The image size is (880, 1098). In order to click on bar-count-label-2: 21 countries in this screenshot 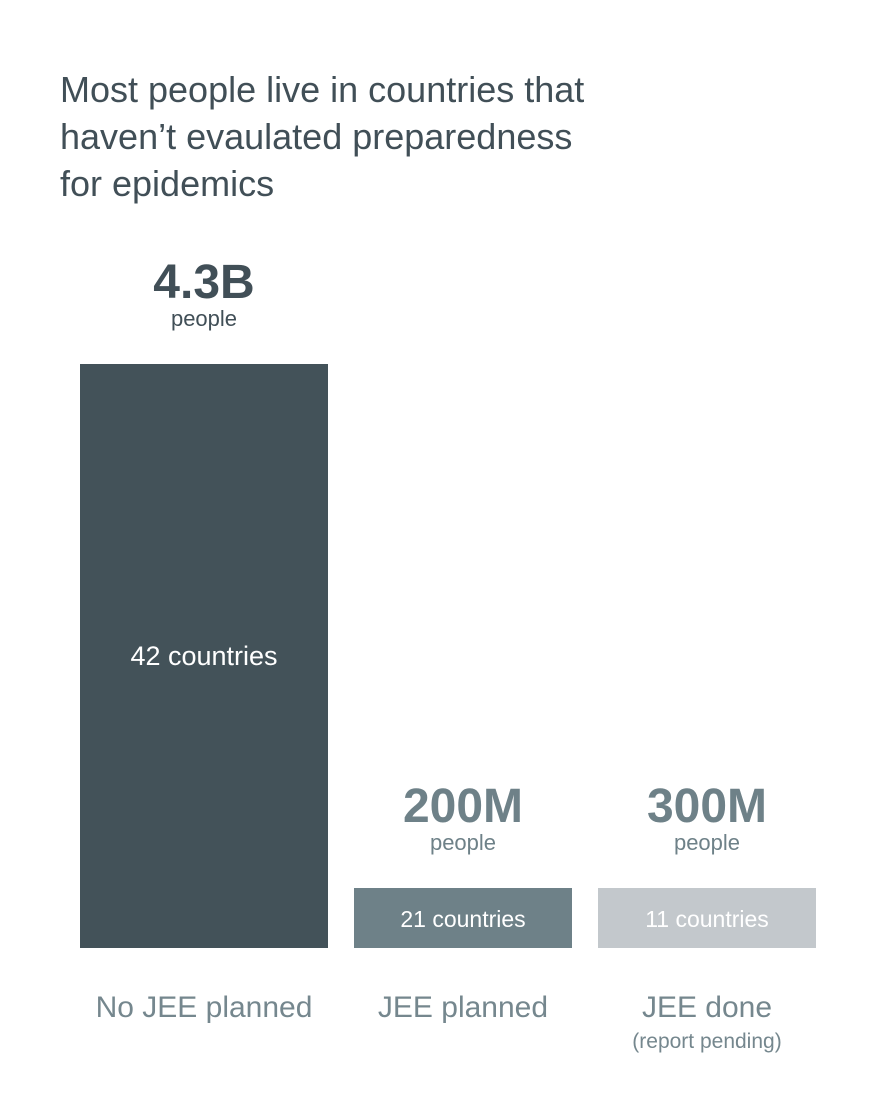, I will do `click(462, 919)`.